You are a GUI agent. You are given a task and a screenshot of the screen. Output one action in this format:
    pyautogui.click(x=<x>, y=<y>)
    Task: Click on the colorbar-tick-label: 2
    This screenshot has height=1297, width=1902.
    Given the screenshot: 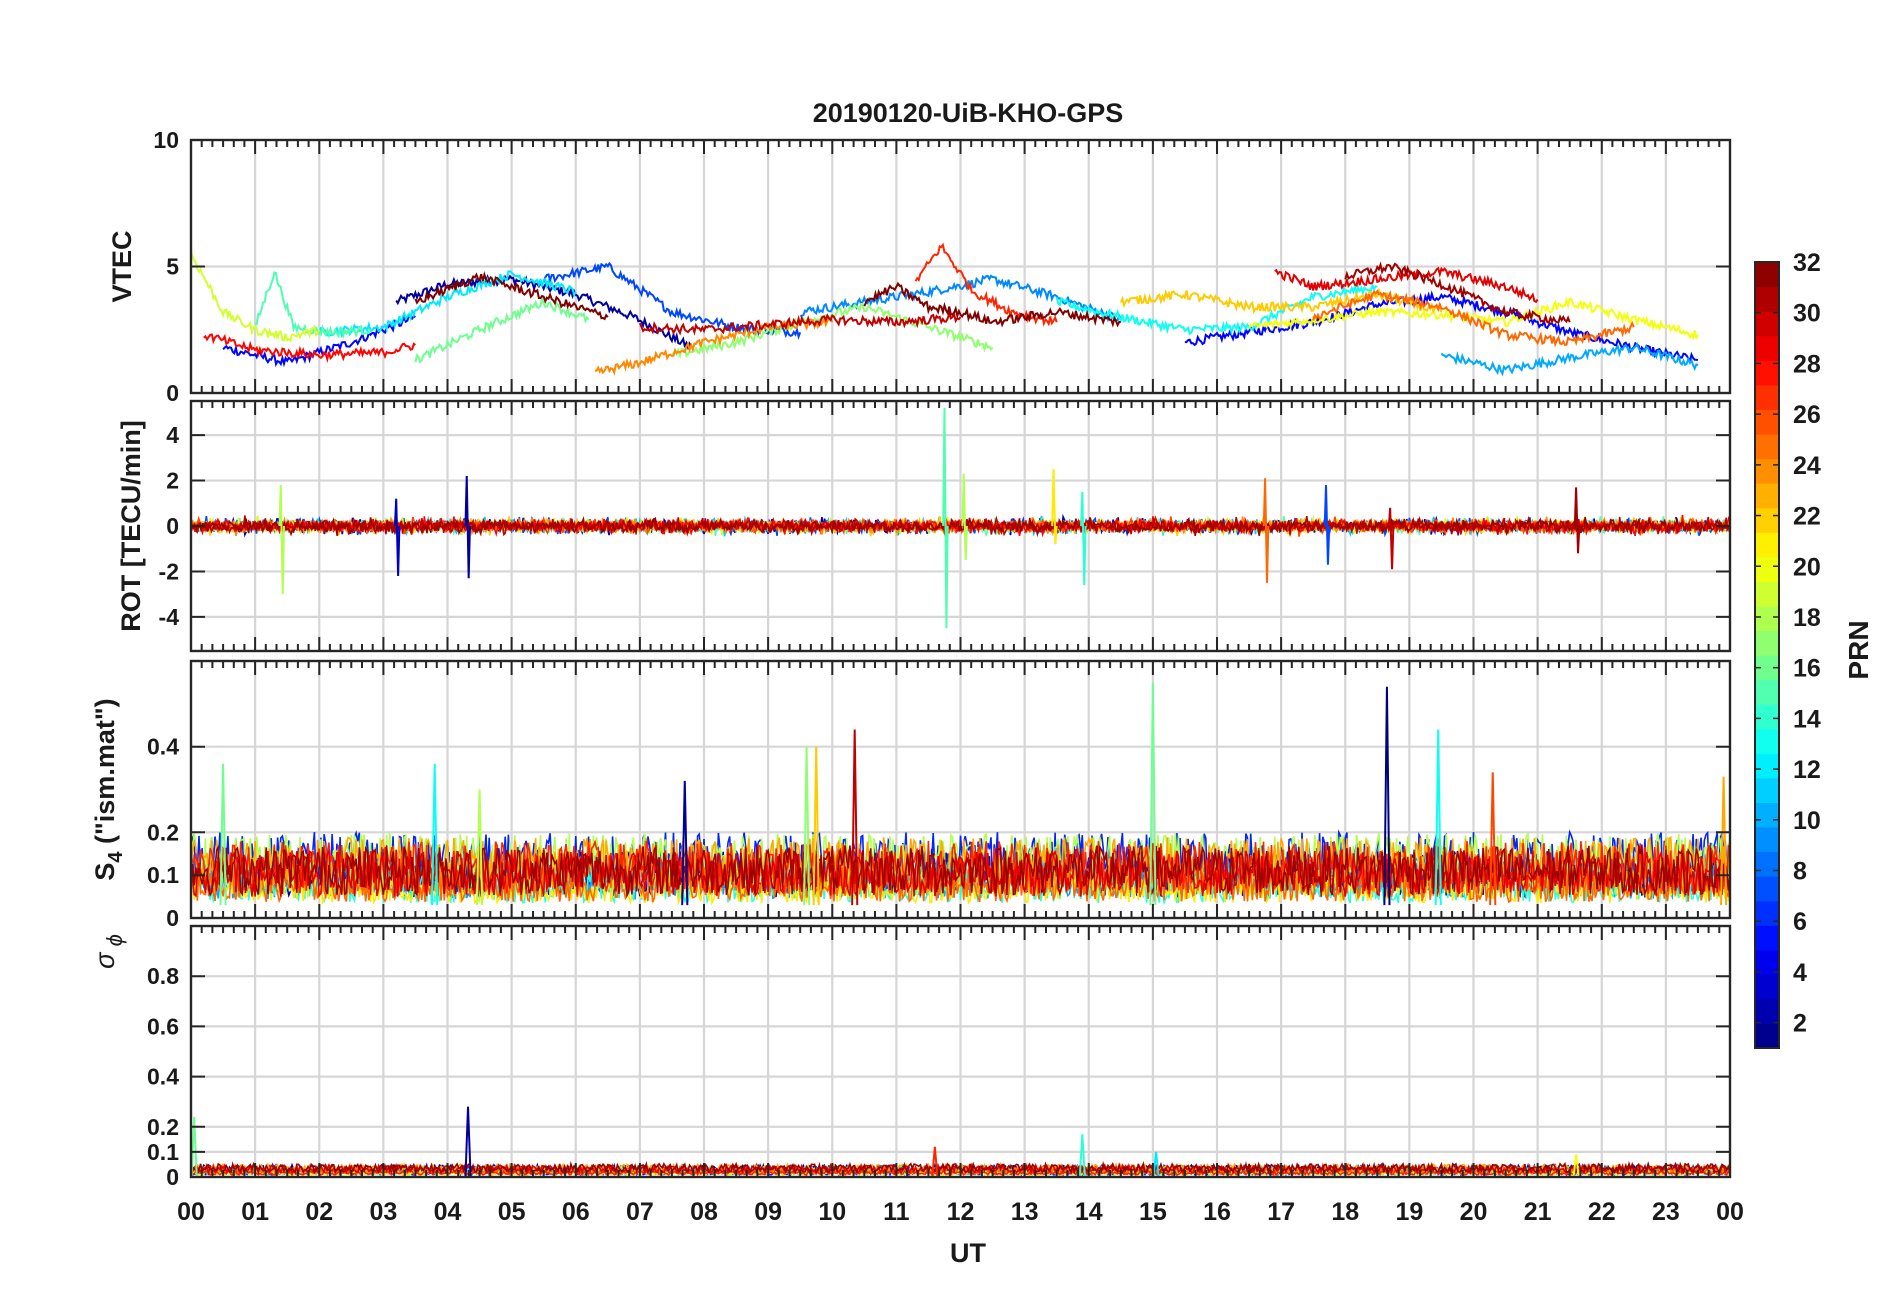 What is the action you would take?
    pyautogui.click(x=1800, y=1024)
    